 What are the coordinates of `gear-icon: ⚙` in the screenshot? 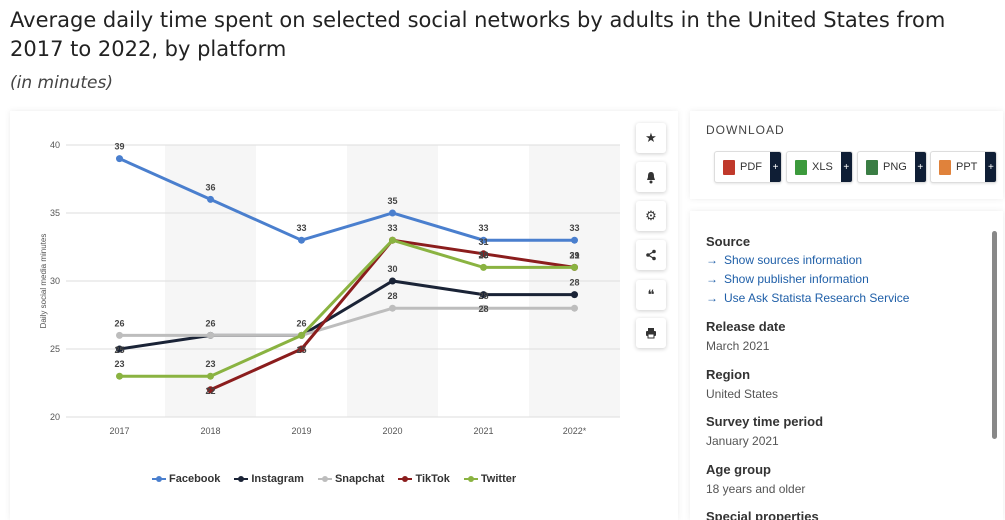 It's located at (651, 216).